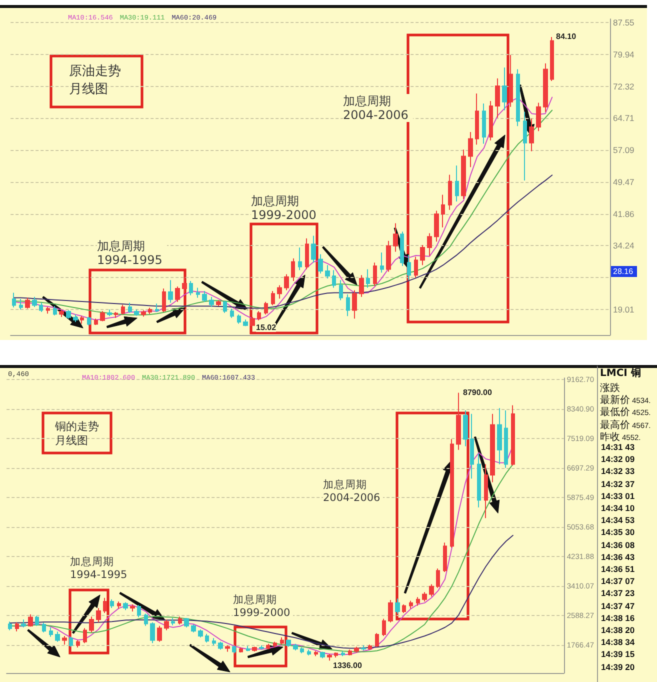 This screenshot has width=657, height=682. Describe the element at coordinates (132, 253) in the screenshot. I see `annotation: 加息周期 1994-1995` at that location.